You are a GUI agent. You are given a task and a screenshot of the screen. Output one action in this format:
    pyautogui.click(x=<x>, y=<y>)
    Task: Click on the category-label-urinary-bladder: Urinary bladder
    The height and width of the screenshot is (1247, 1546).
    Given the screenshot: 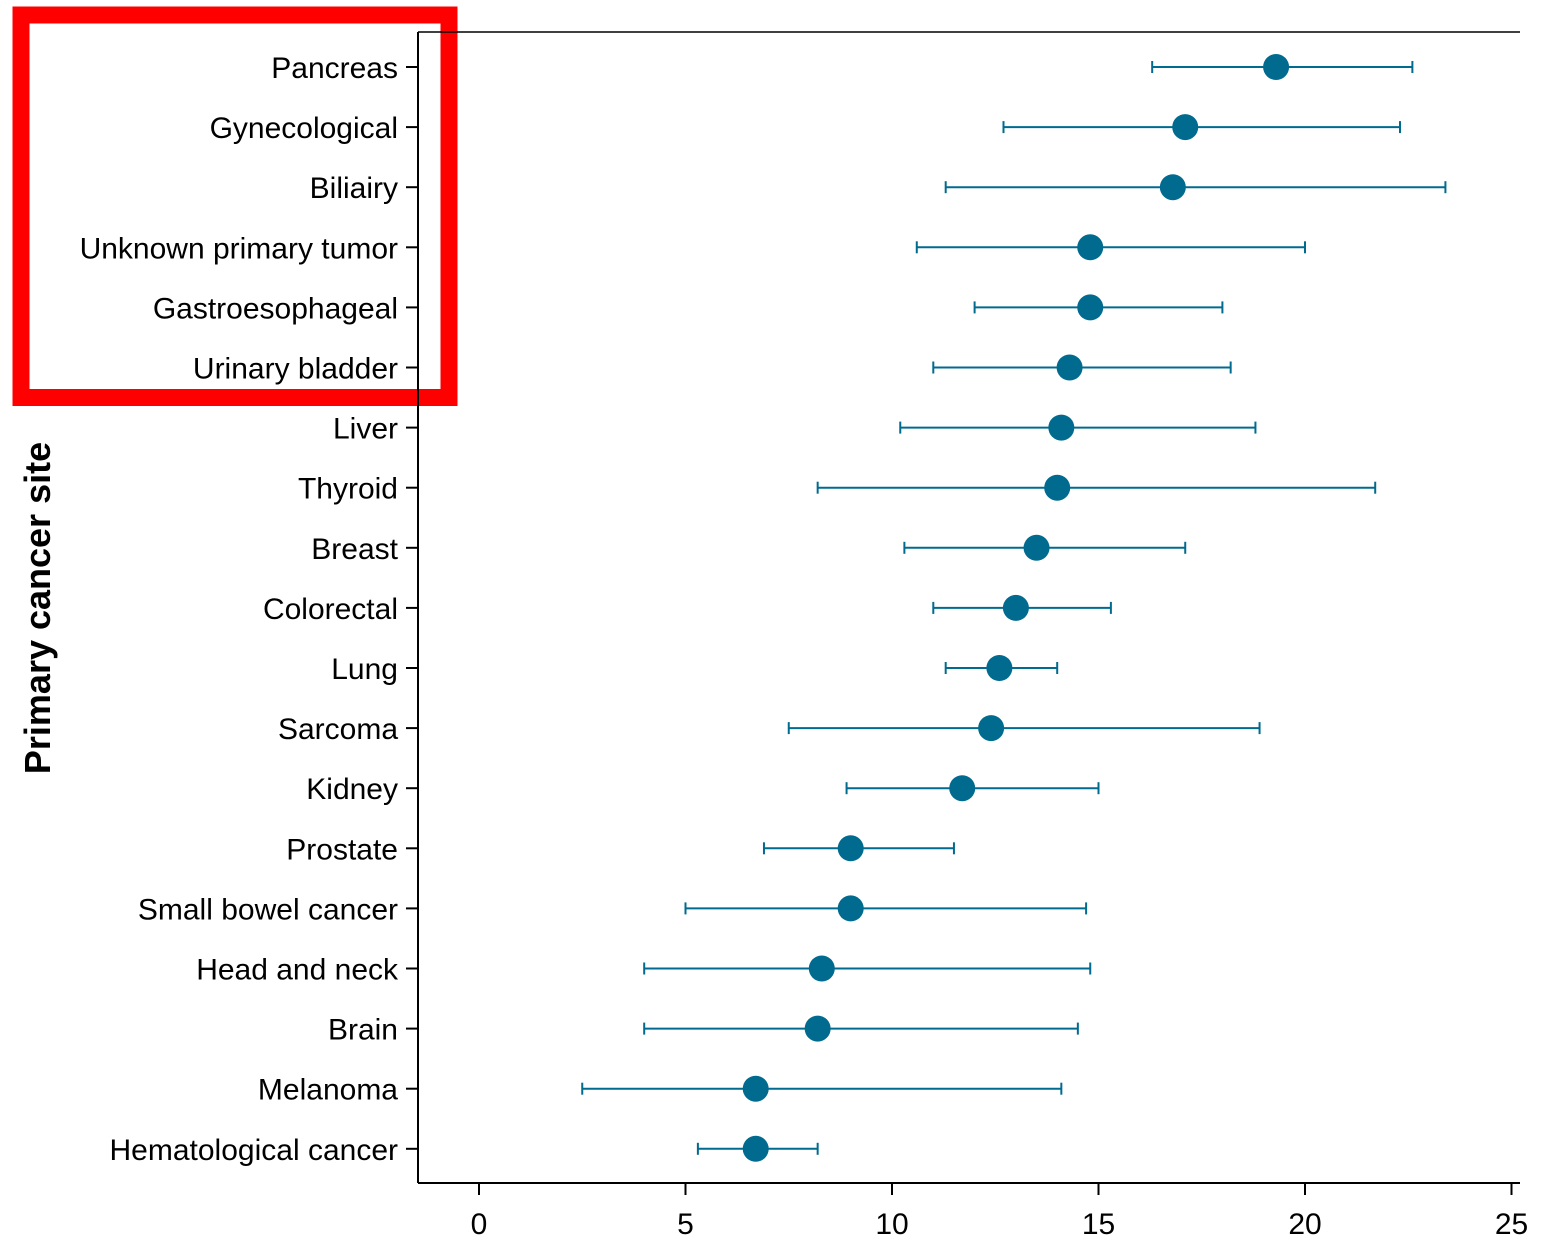 What is the action you would take?
    pyautogui.click(x=295, y=369)
    